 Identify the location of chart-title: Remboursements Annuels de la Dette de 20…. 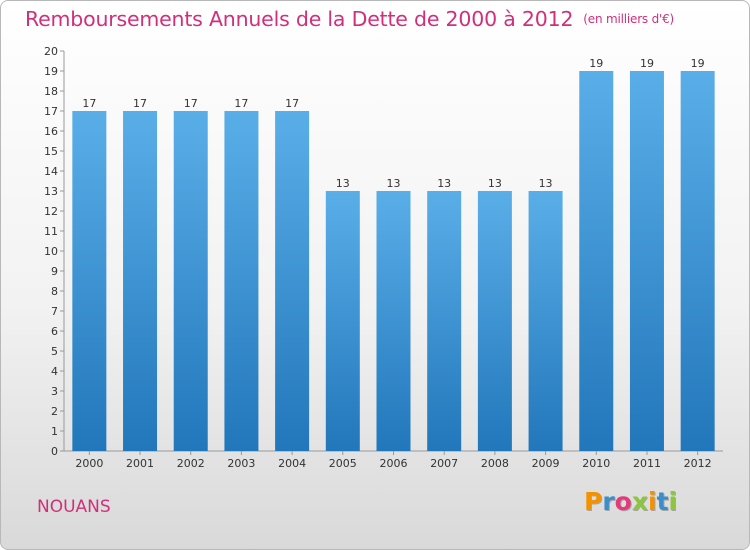
(349, 19).